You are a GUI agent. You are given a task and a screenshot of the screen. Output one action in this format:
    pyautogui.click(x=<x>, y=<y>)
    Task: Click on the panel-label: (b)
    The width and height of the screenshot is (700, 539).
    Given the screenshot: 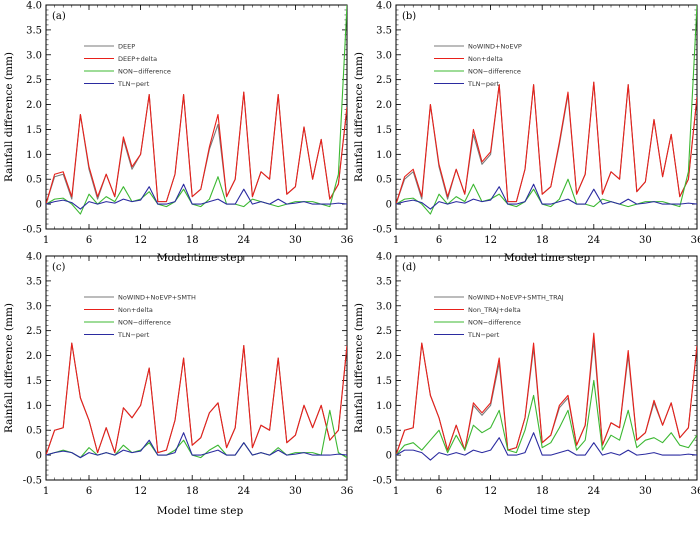 What is the action you would take?
    pyautogui.click(x=409, y=16)
    